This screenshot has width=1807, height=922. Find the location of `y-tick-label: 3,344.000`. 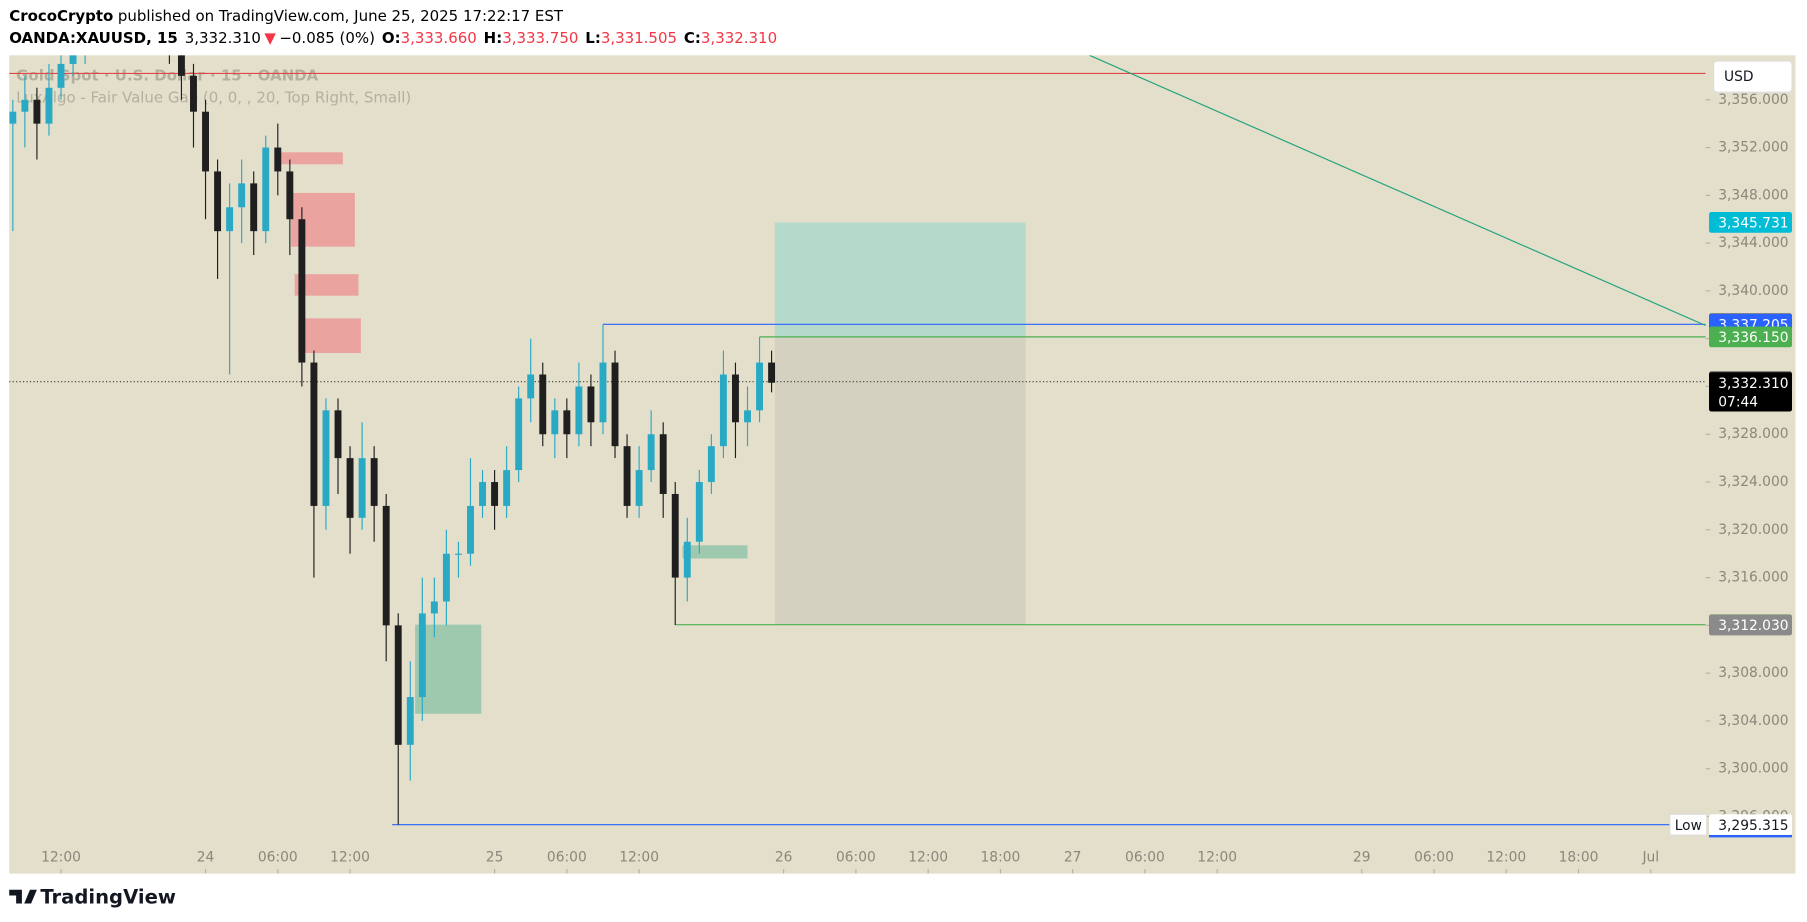

y-tick-label: 3,344.000 is located at coordinates (1753, 243).